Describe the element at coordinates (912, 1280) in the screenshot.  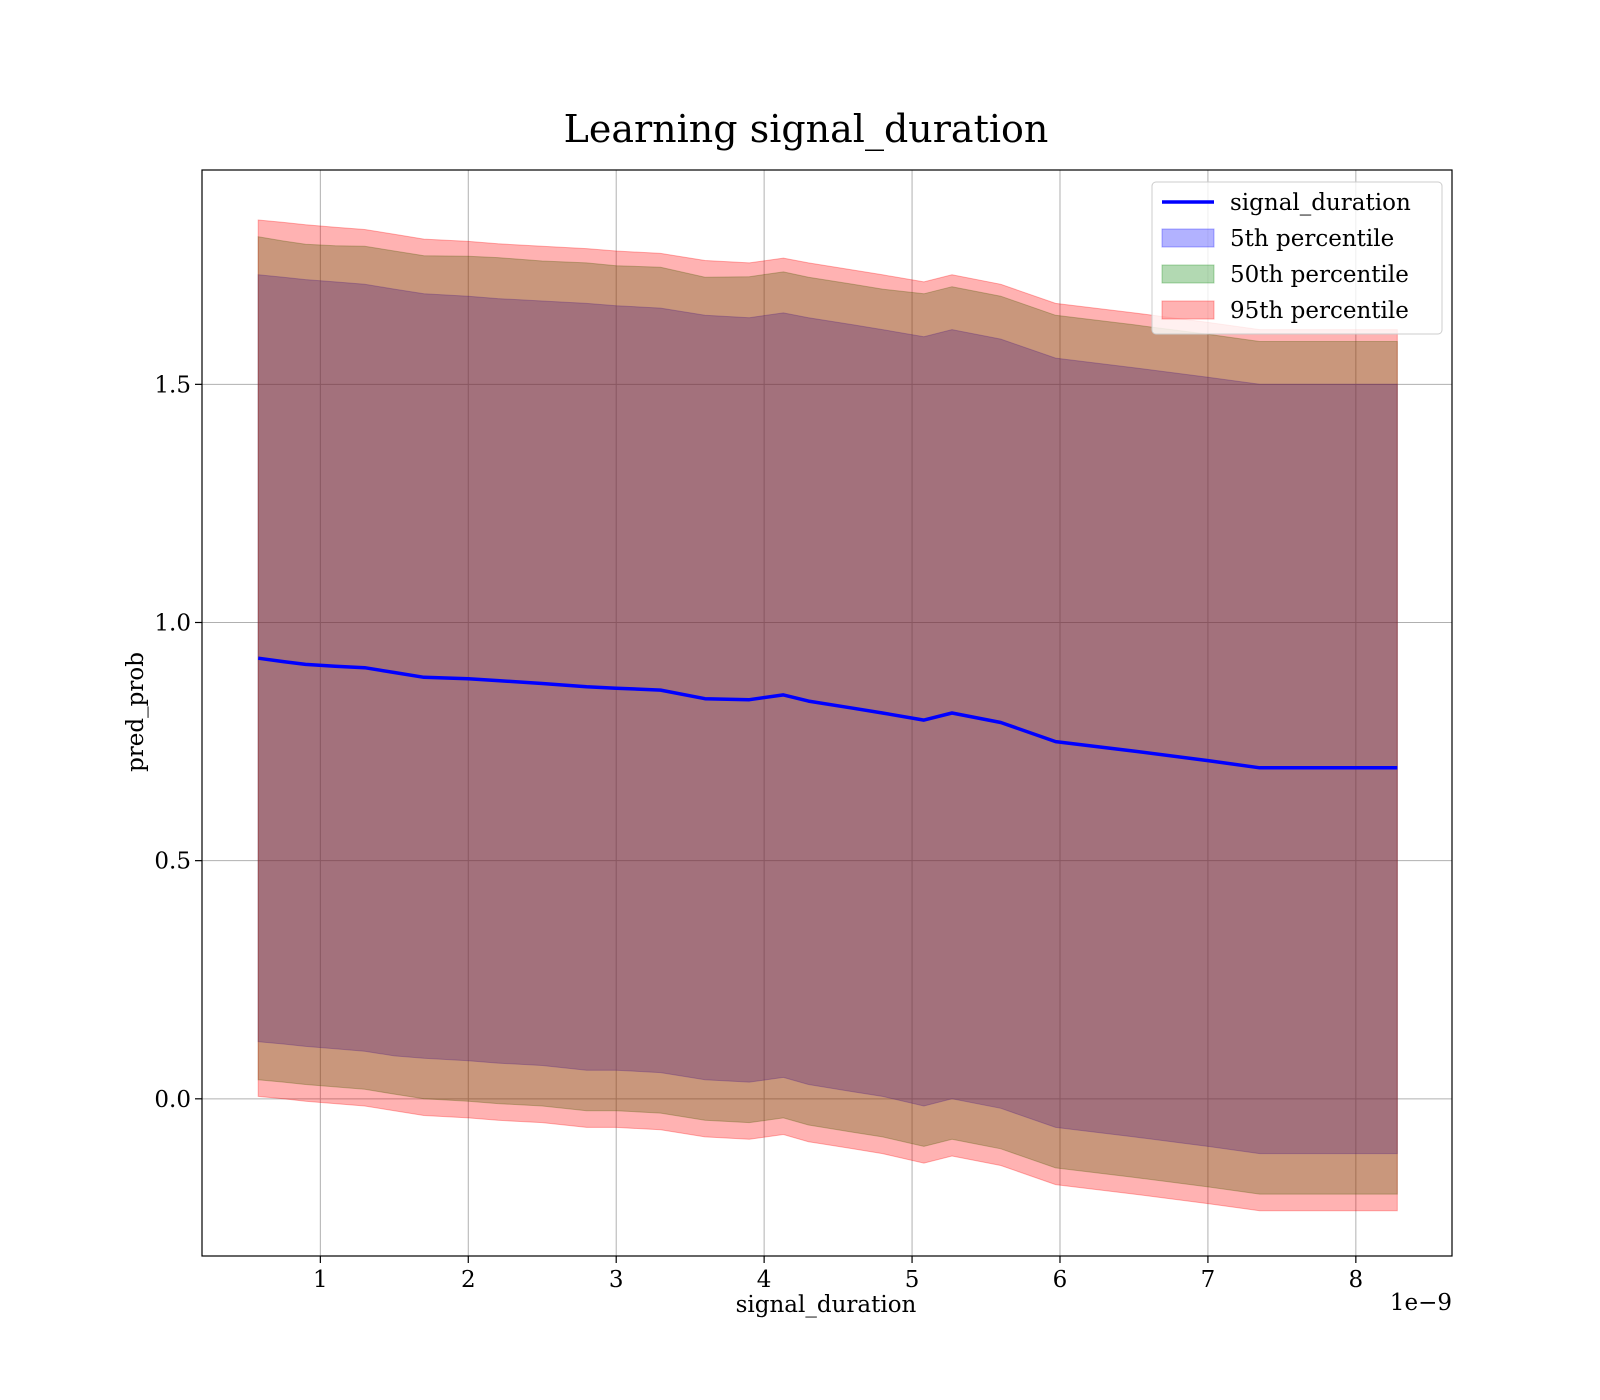
I see `x-tick-label: 5` at that location.